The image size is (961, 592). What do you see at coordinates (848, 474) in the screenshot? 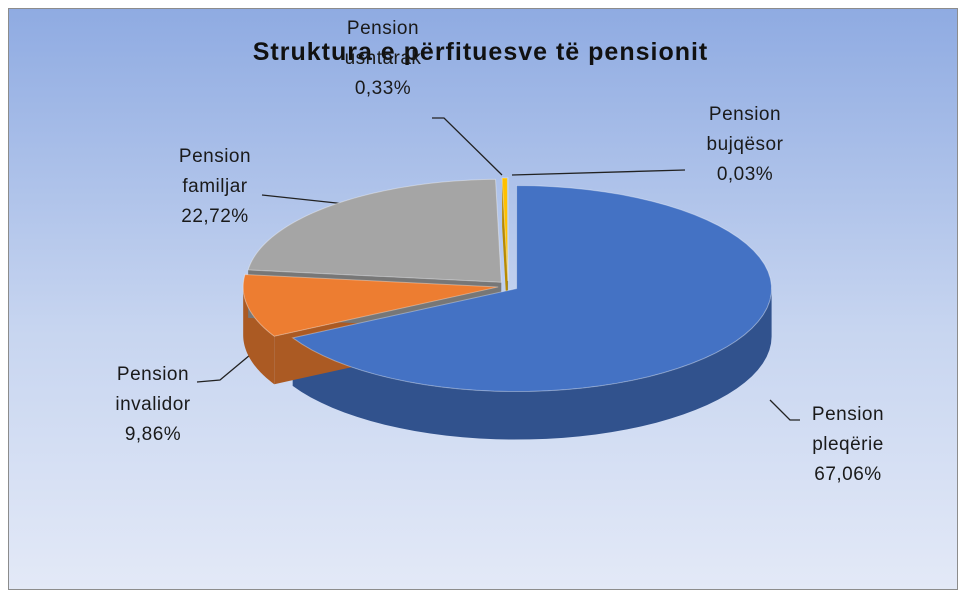
I see `value-label: 67,06%` at bounding box center [848, 474].